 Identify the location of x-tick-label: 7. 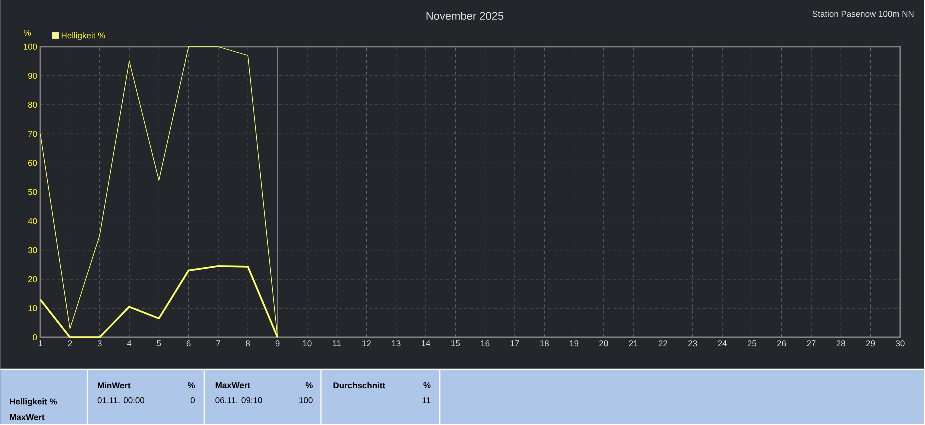
(218, 343).